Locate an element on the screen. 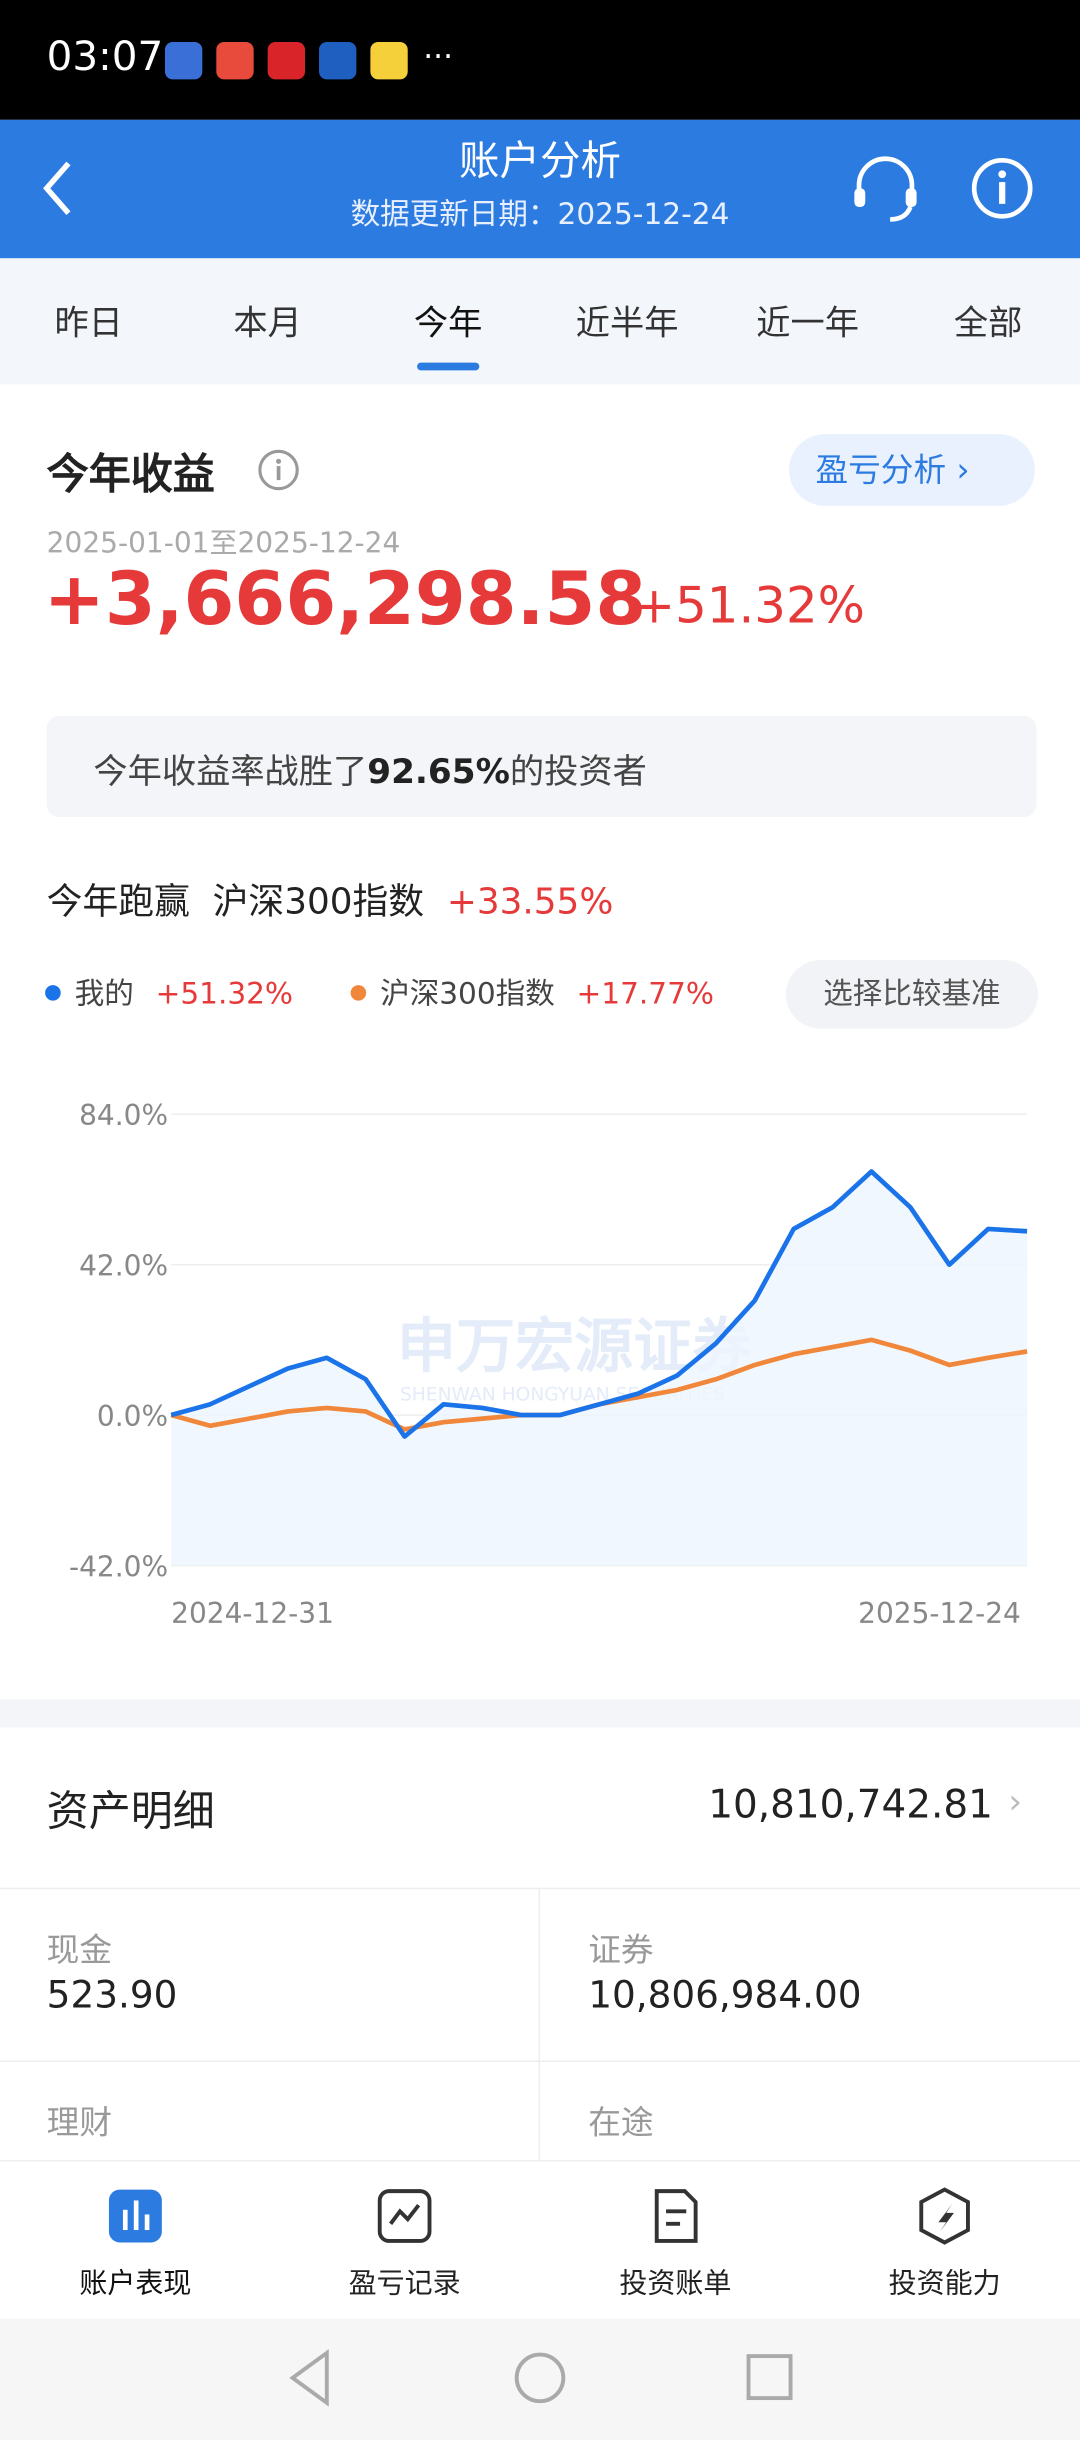 The height and width of the screenshot is (2440, 1080). nav-label: 盈亏记录 is located at coordinates (404, 2284).